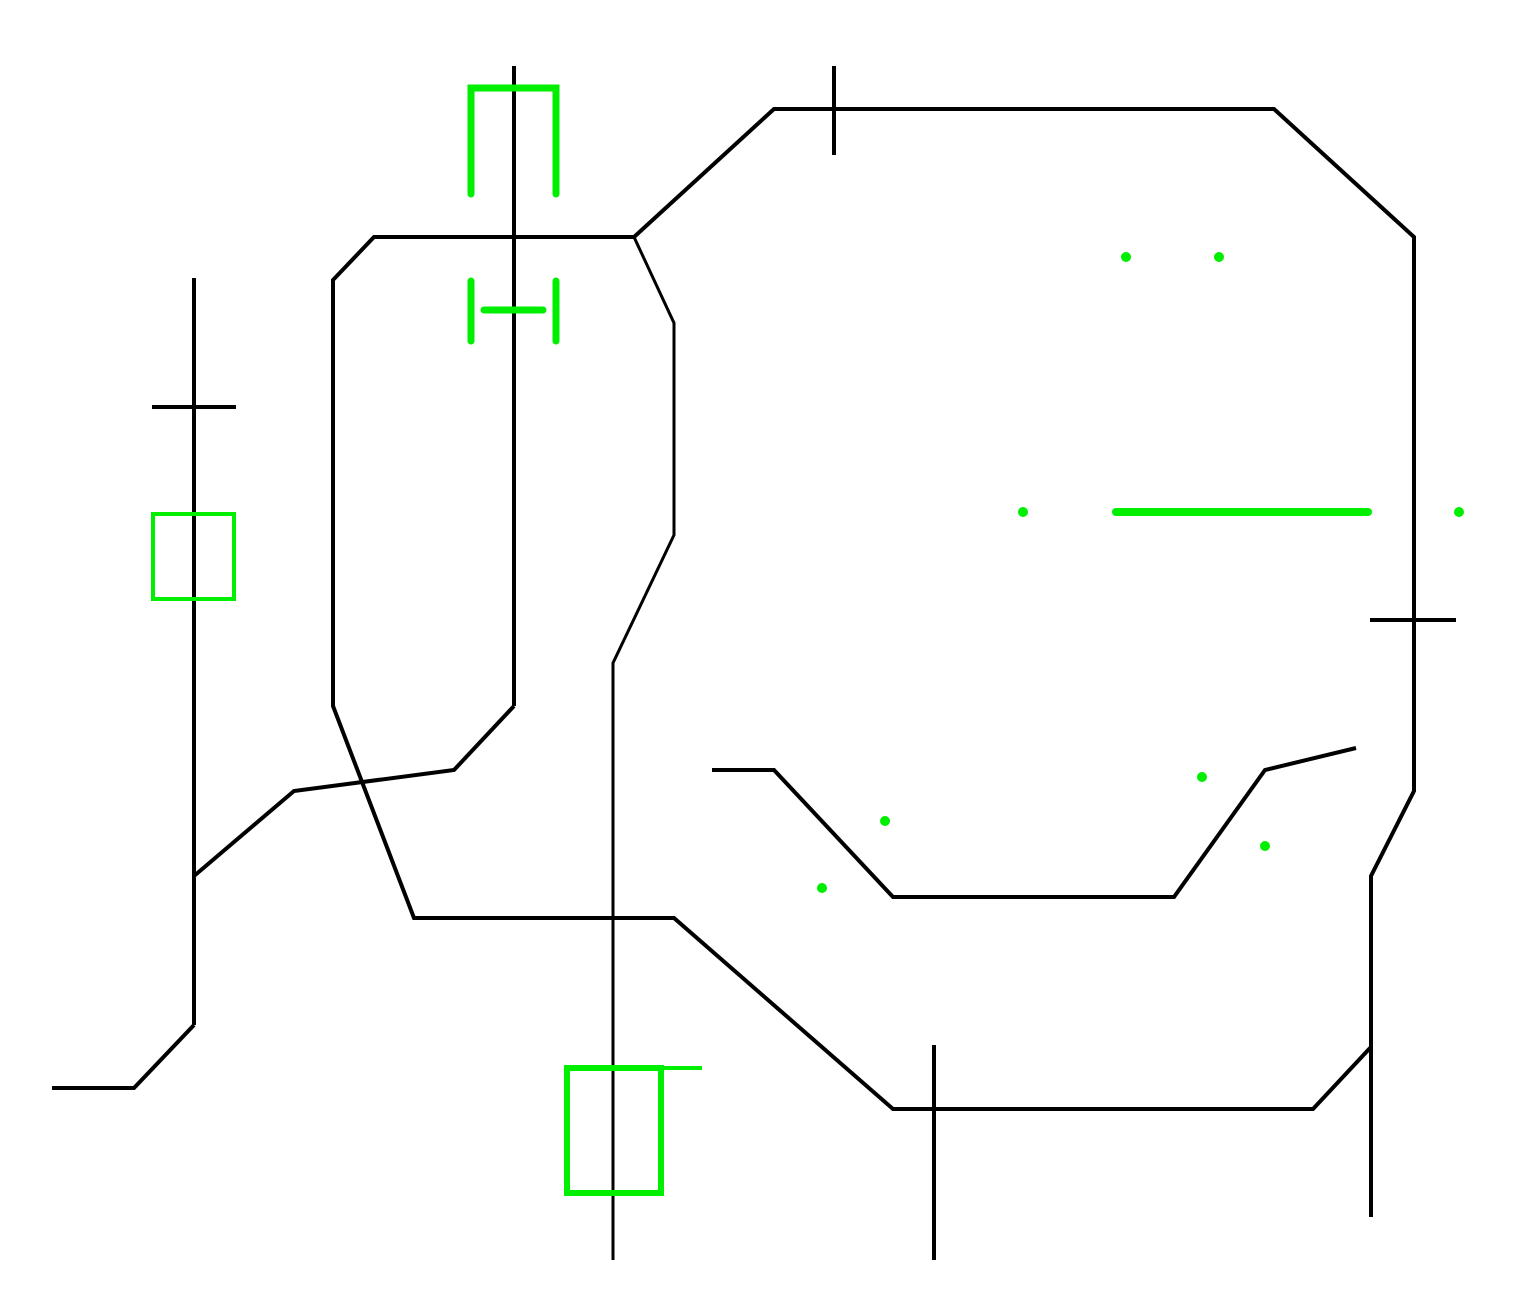 The image size is (1516, 1308). Describe the element at coordinates (124, 1056) in the screenshot. I see `track-bottom-left-spur` at that location.